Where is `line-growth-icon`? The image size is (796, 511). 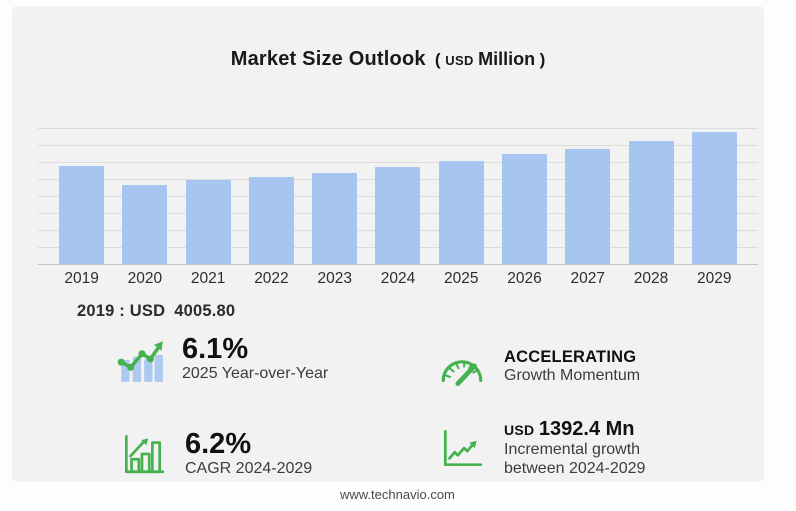 line-growth-icon is located at coordinates (462, 448).